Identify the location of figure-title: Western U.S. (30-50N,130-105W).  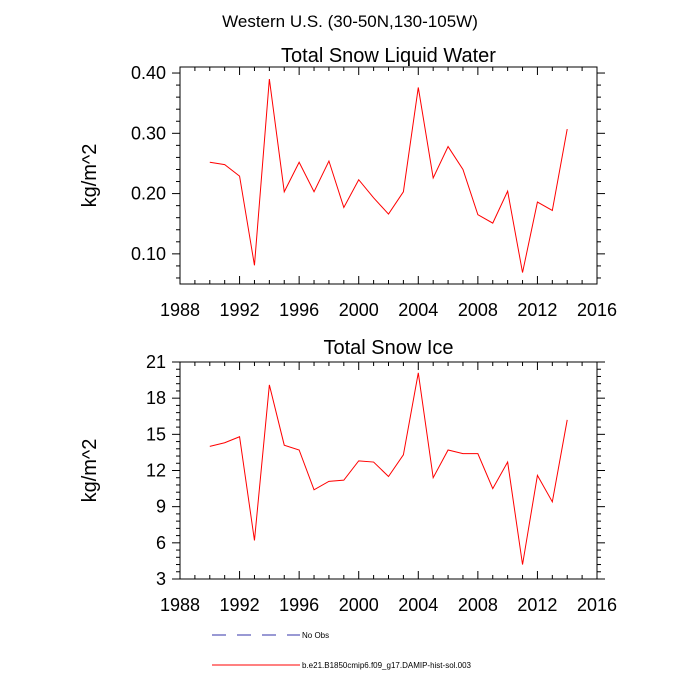
(350, 21).